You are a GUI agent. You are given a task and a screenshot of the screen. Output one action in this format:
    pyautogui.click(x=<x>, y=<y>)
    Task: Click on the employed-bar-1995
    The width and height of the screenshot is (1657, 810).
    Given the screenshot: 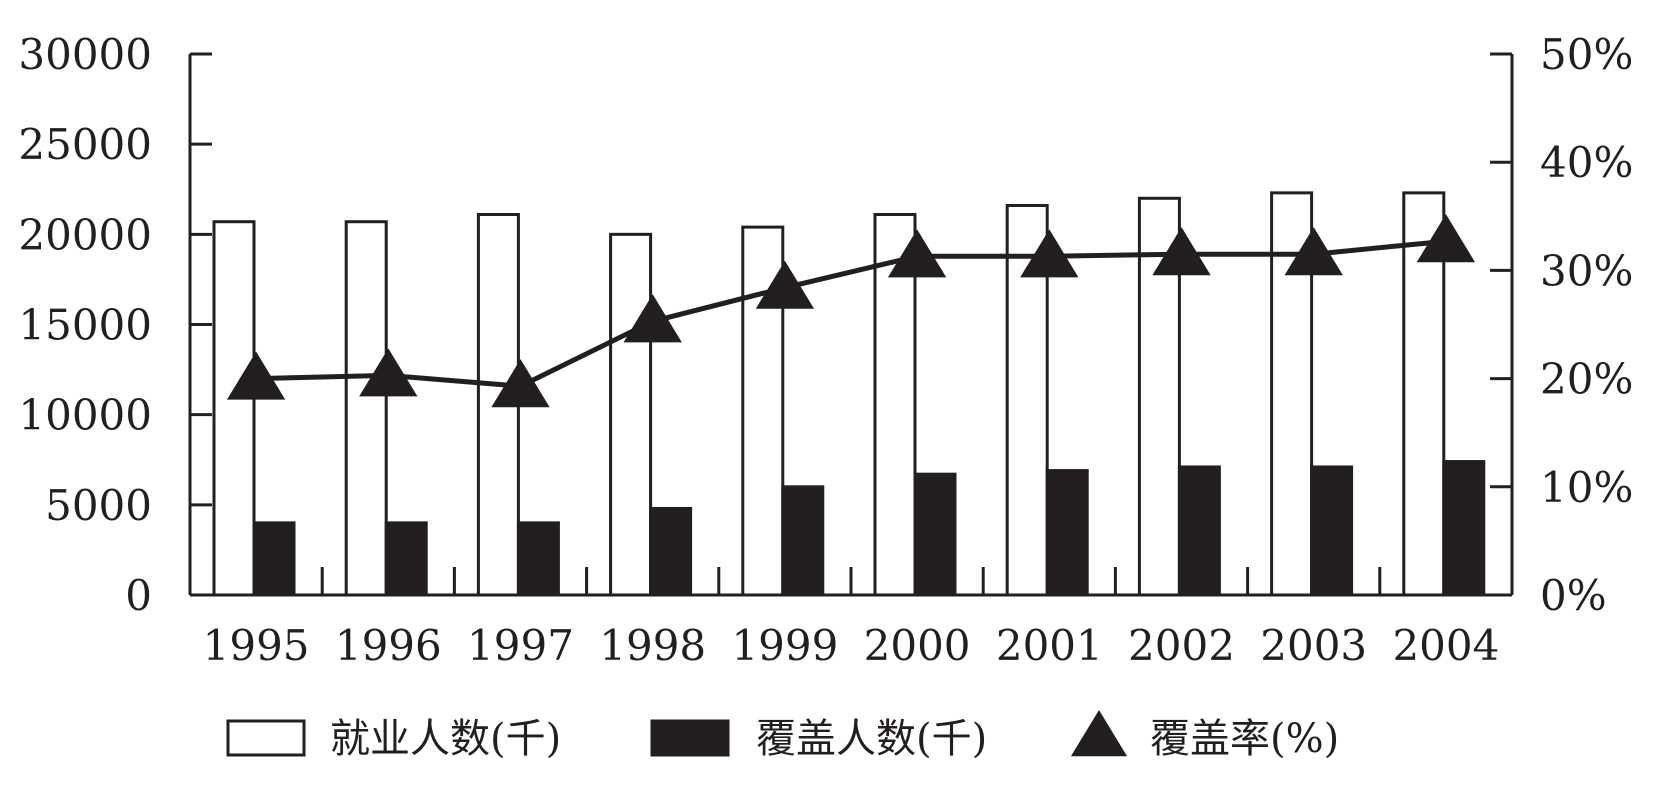 What is the action you would take?
    pyautogui.click(x=234, y=408)
    